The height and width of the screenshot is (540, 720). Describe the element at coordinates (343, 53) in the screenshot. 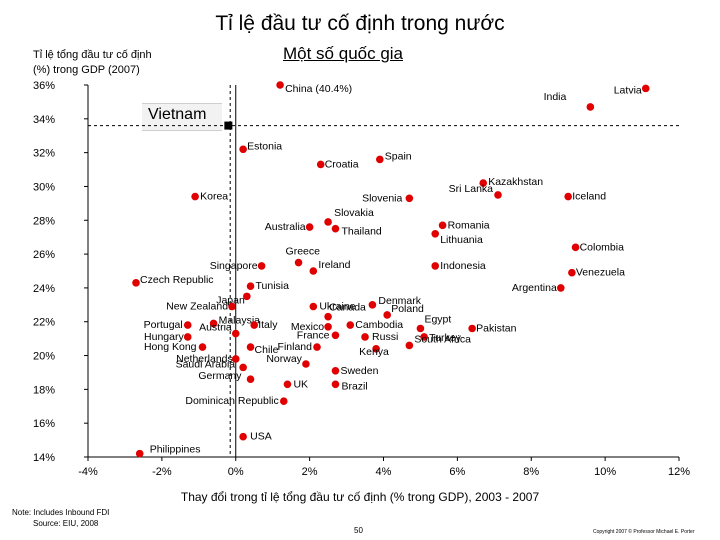

I see `chart-subtitle: Một số quốc gia` at that location.